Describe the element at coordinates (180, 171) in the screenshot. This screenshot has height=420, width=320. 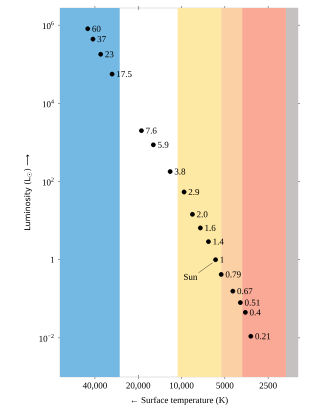
I see `annotation: 3.8` at that location.